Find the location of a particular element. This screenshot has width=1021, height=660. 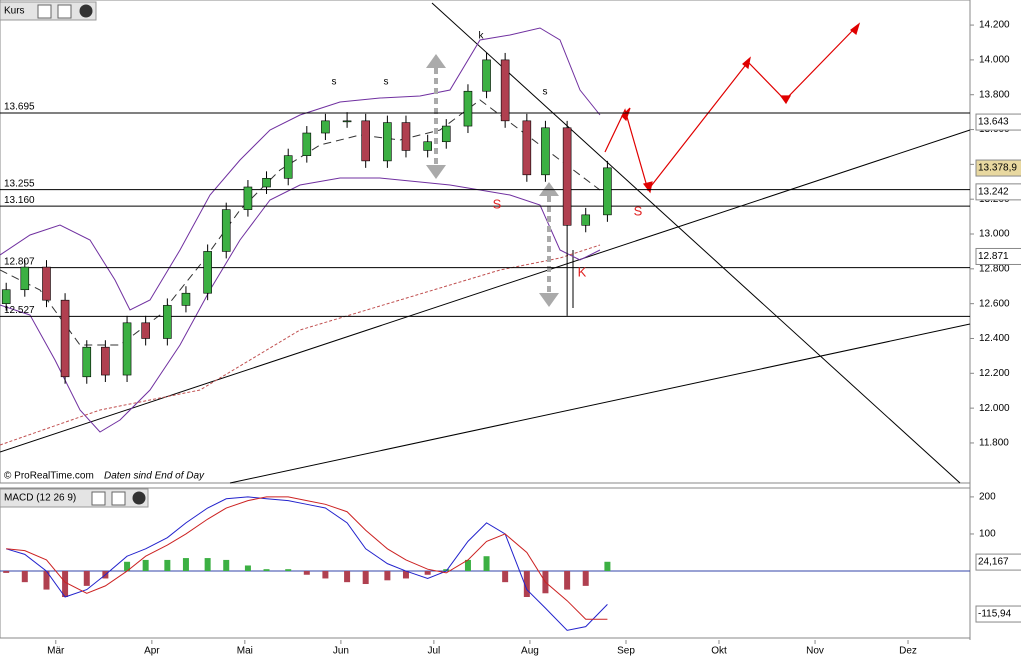

price-tag-label: -115,94 is located at coordinates (995, 614).